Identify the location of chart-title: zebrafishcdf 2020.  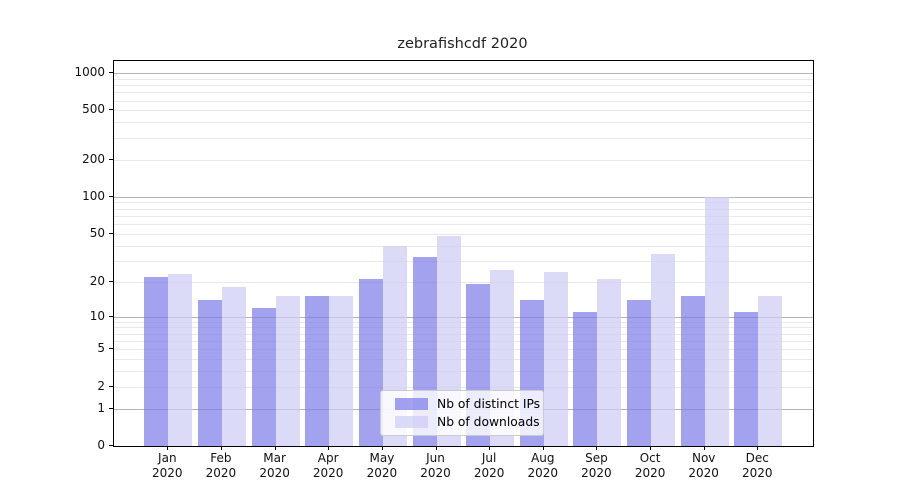
(462, 44).